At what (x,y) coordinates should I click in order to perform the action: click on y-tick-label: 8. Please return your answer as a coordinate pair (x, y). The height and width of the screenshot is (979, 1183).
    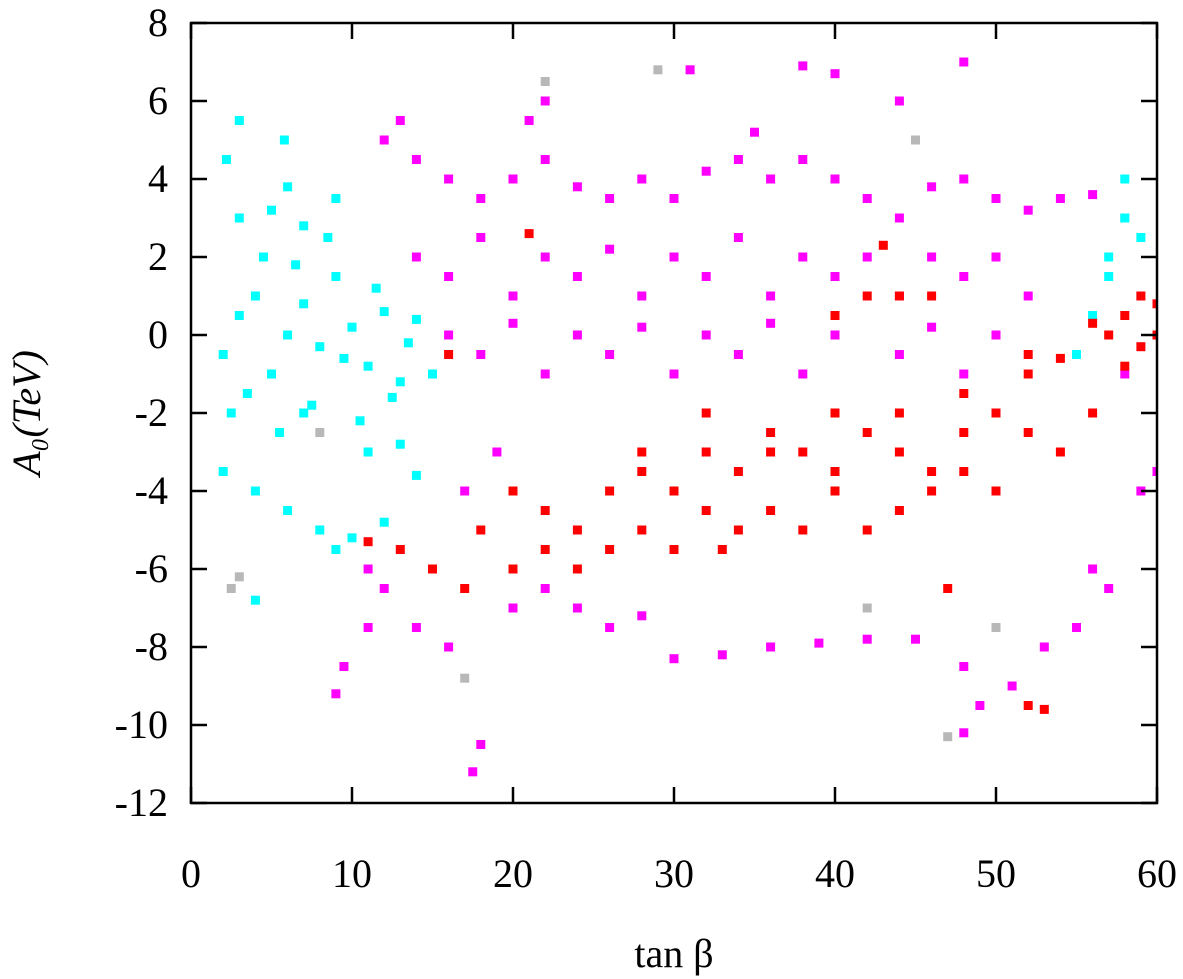
    Looking at the image, I should click on (158, 22).